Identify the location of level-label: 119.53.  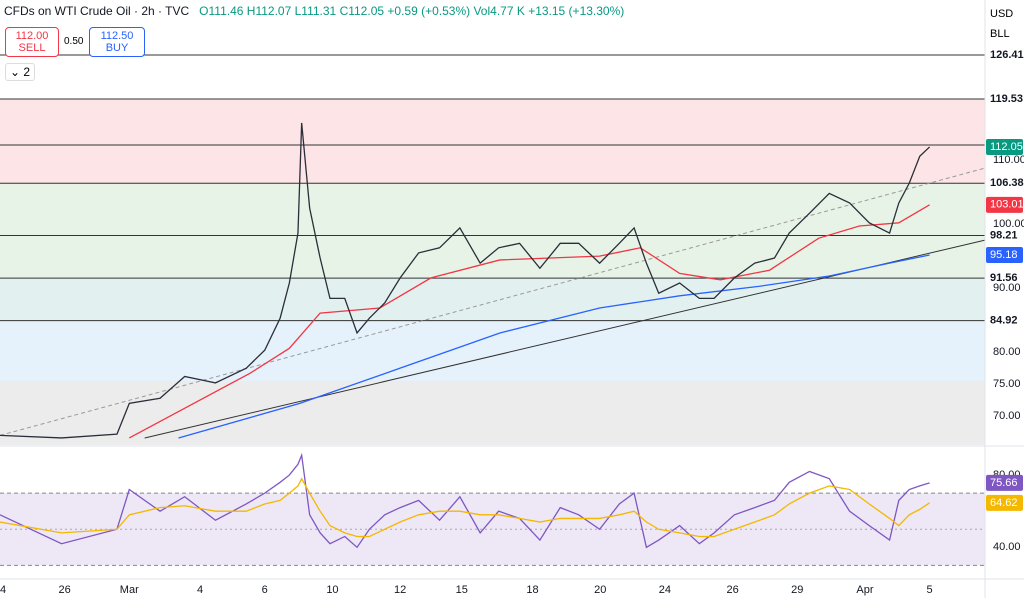
(1006, 99).